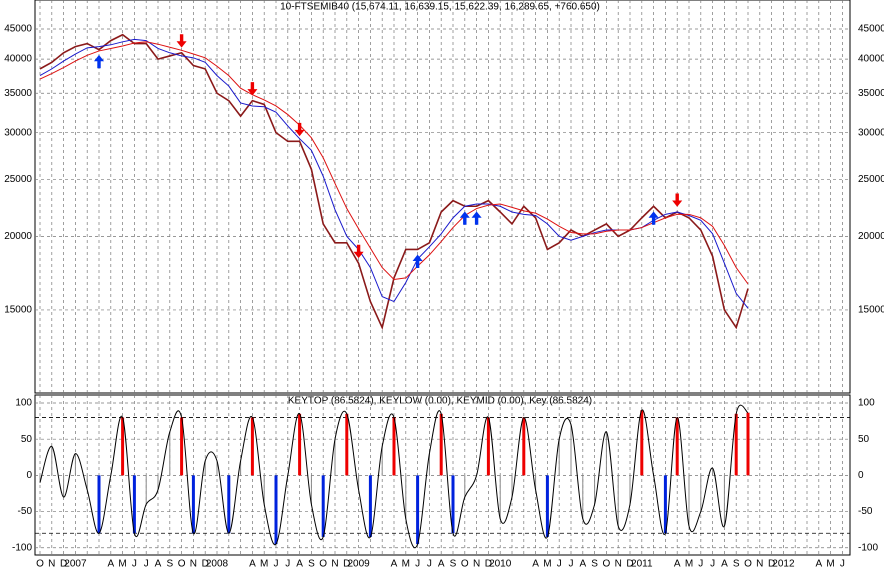 The width and height of the screenshot is (884, 570). Describe the element at coordinates (18, 59) in the screenshot. I see `y-tick-label: 40000` at that location.